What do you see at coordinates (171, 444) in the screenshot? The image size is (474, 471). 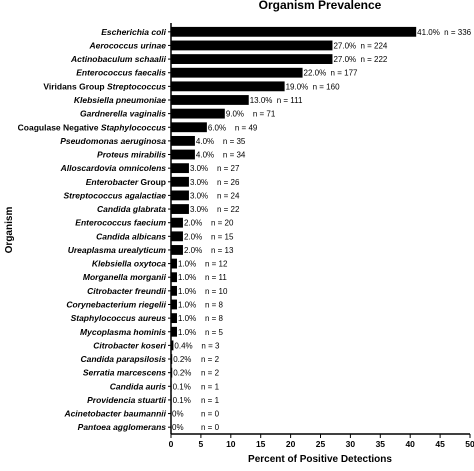 I see `x-tick-label: 0` at bounding box center [171, 444].